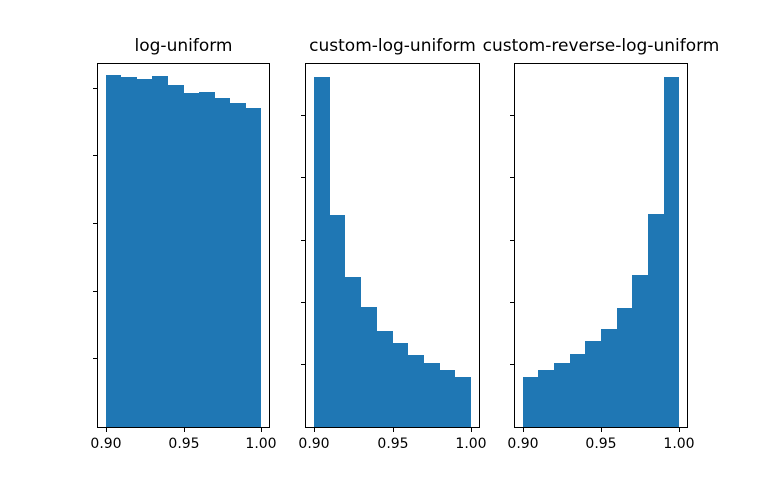 The width and height of the screenshot is (764, 480). I want to click on subplot-title: custom-log-uniform, so click(392, 46).